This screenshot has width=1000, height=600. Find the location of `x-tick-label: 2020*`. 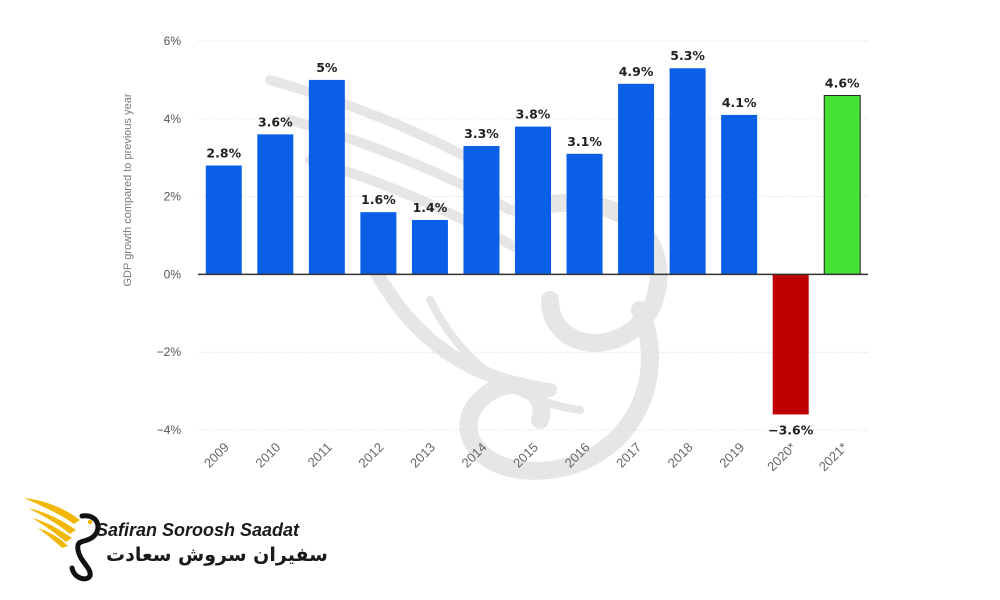

x-tick-label: 2020* is located at coordinates (781, 457).